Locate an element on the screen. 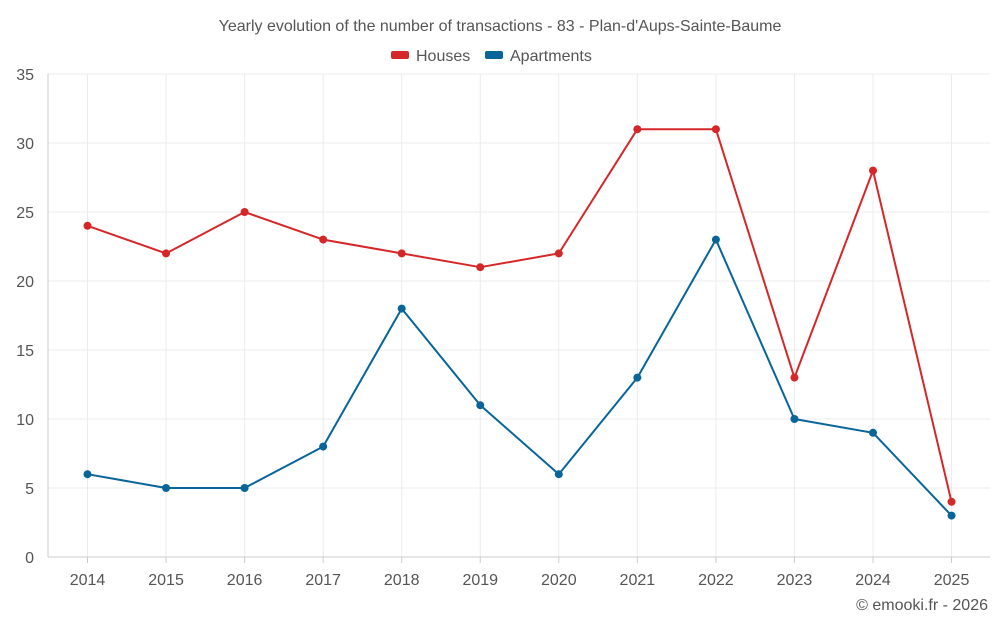 Image resolution: width=1000 pixels, height=625 pixels. legend-label-houses: Houses is located at coordinates (443, 56).